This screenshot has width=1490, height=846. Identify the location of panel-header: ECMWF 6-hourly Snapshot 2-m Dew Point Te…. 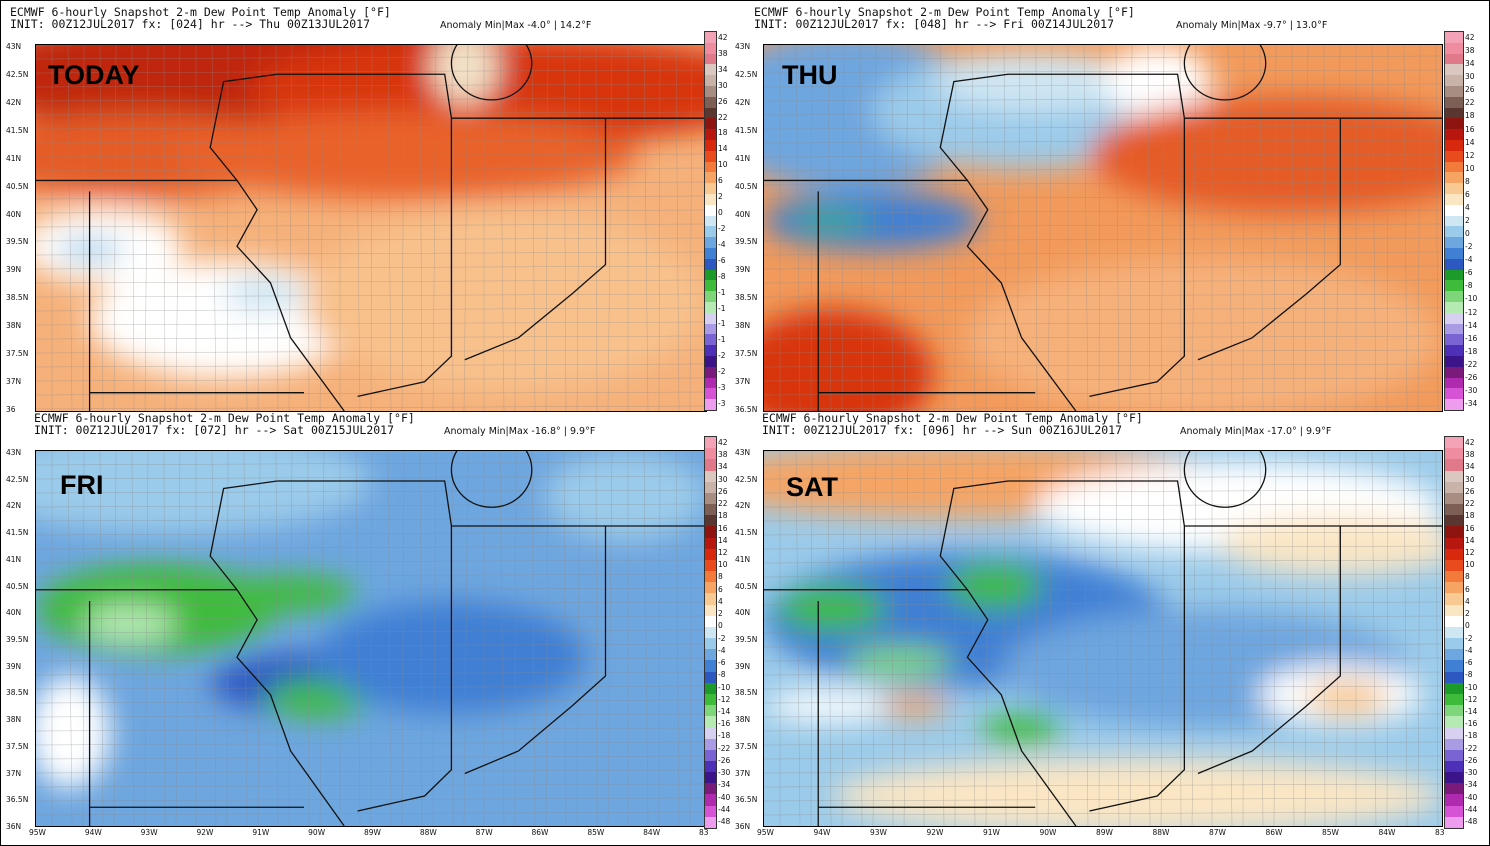
(300, 36).